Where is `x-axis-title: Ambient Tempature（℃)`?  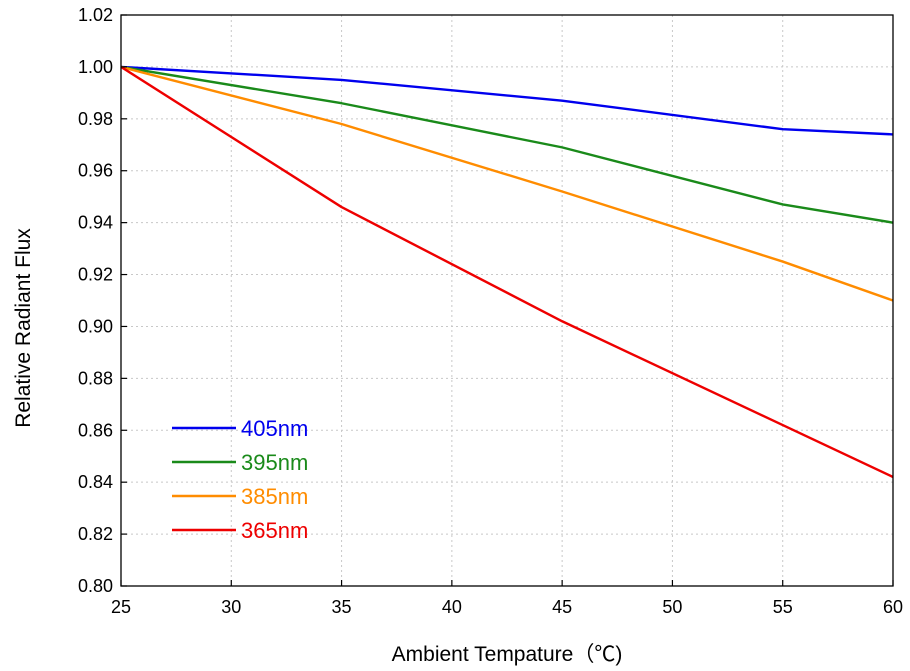 x-axis-title: Ambient Tempature（℃) is located at coordinates (507, 654).